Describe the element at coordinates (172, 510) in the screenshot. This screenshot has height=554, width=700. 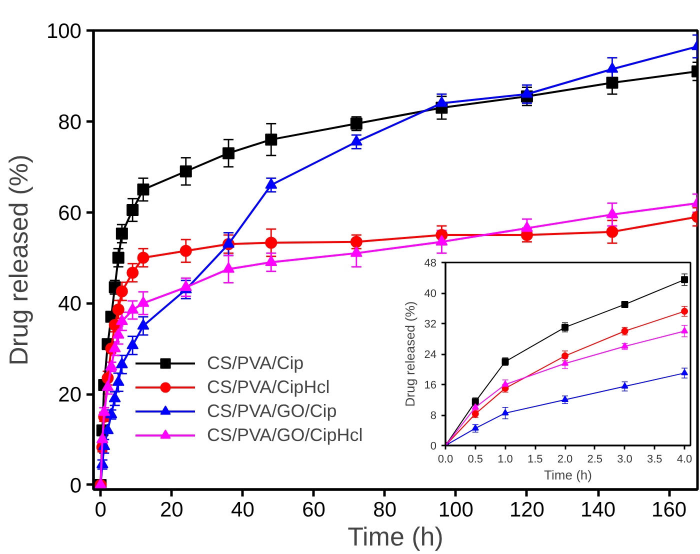
I see `x-tick-label: 20` at that location.